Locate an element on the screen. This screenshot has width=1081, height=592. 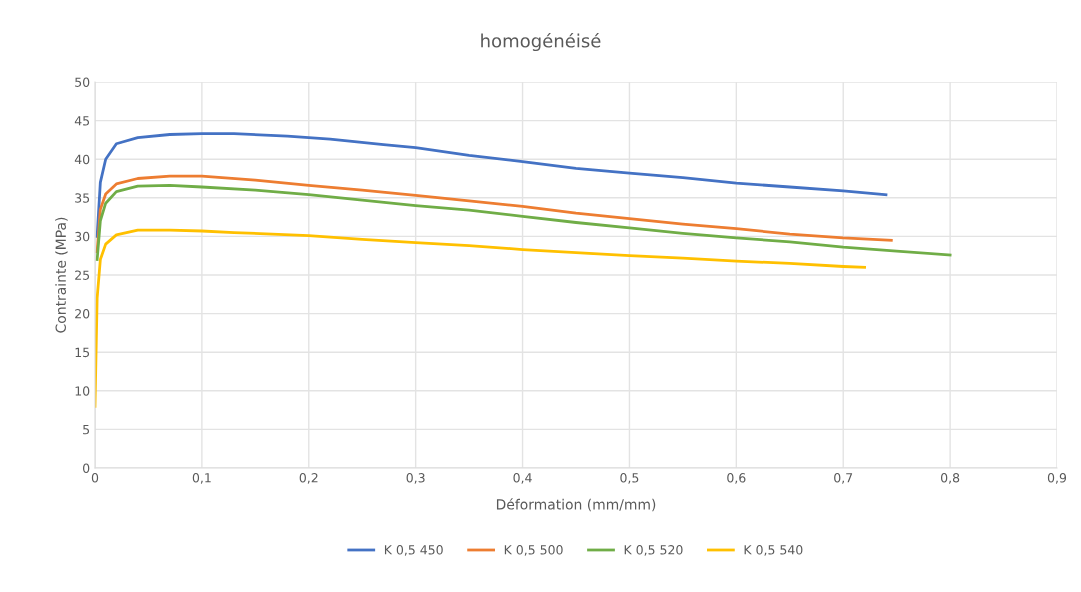
legend-label: K 0,5 520 is located at coordinates (653, 550).